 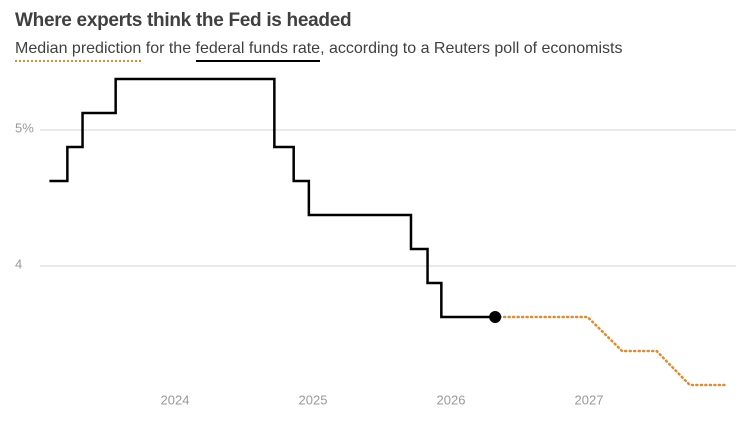 I want to click on legend-entry: federal funds rate, so click(x=258, y=51).